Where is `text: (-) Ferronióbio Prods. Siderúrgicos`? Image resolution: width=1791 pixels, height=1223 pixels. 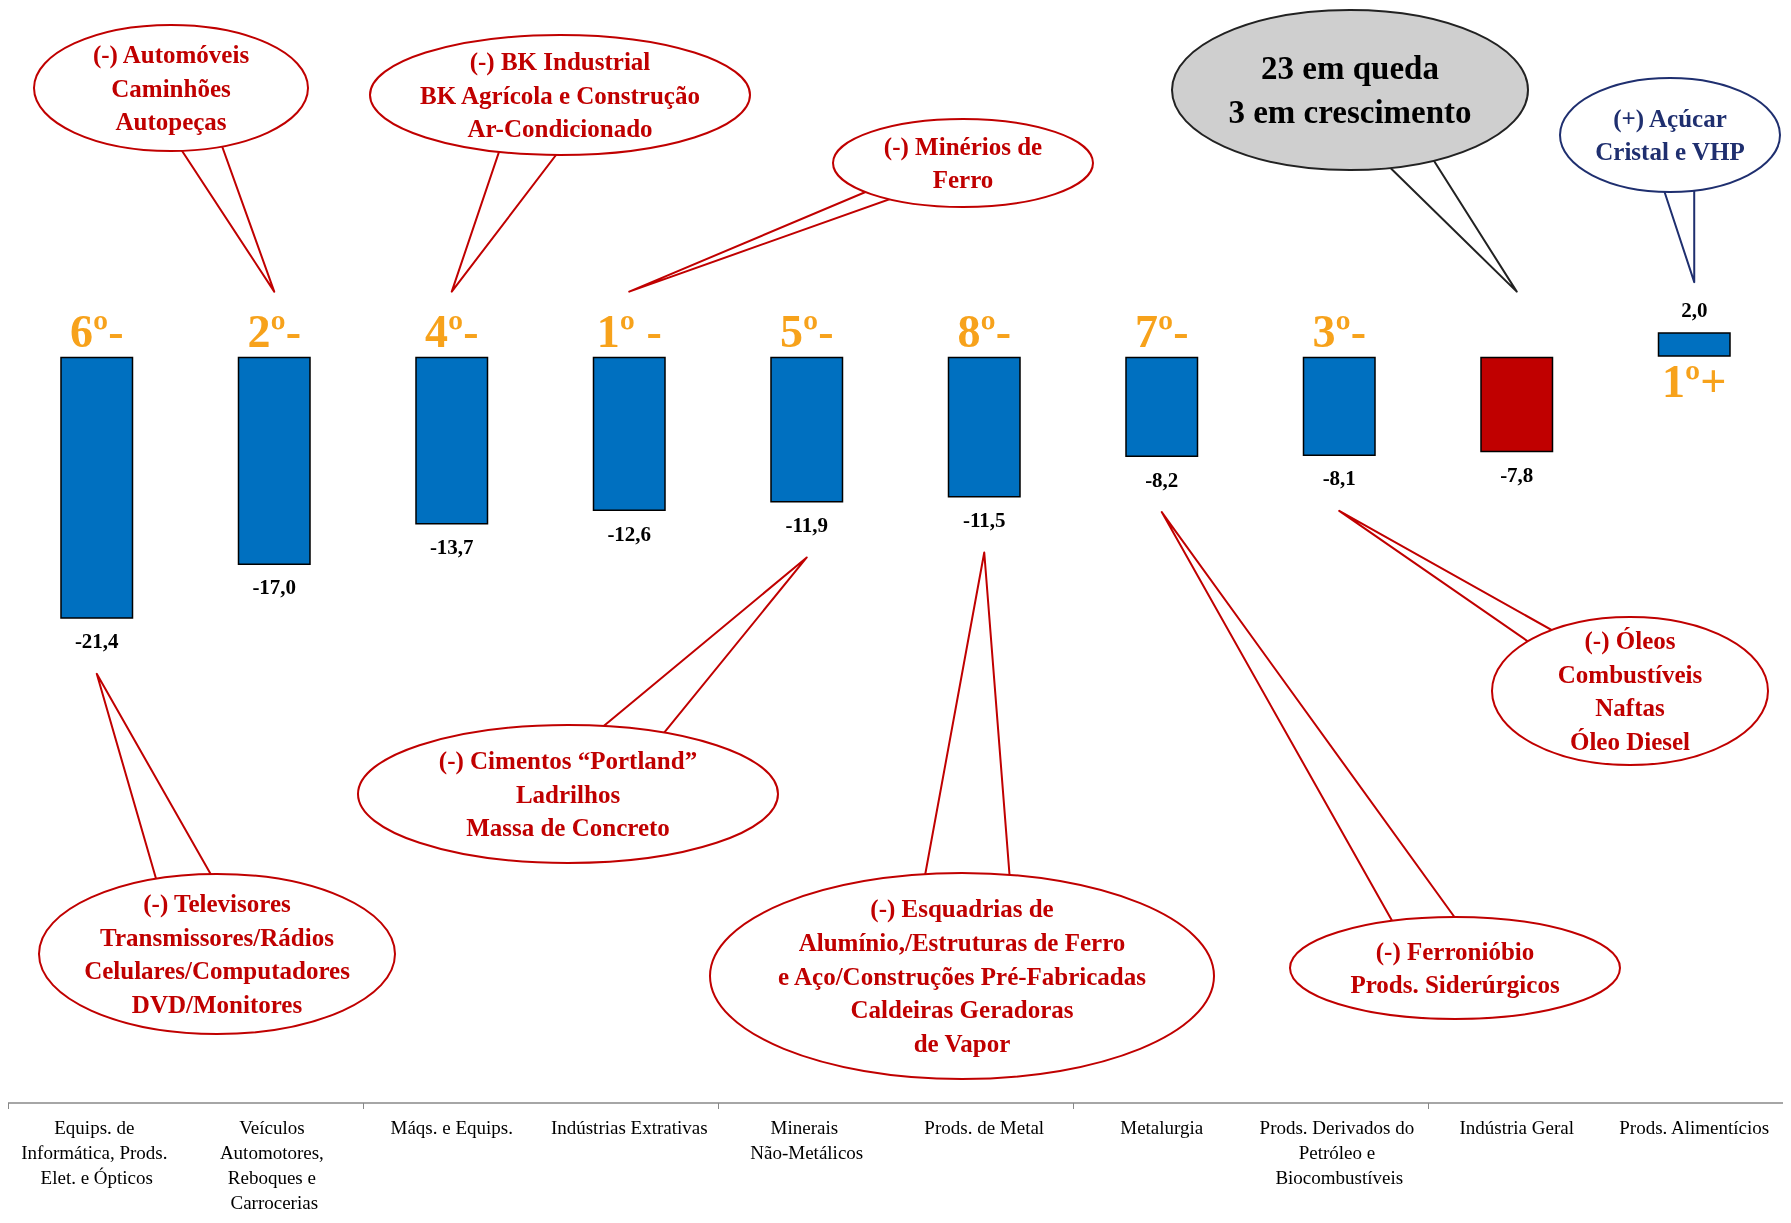
text: (-) Ferronióbio Prods. Siderúrgicos is located at coordinates (1455, 968).